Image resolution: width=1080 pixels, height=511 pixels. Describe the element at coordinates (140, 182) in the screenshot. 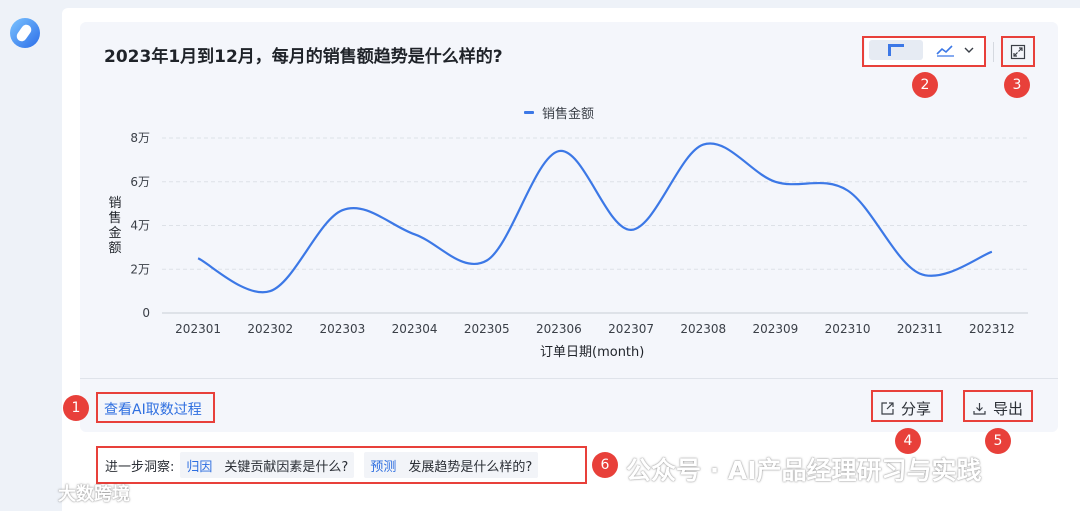

I see `y-tick-label: 6万` at that location.